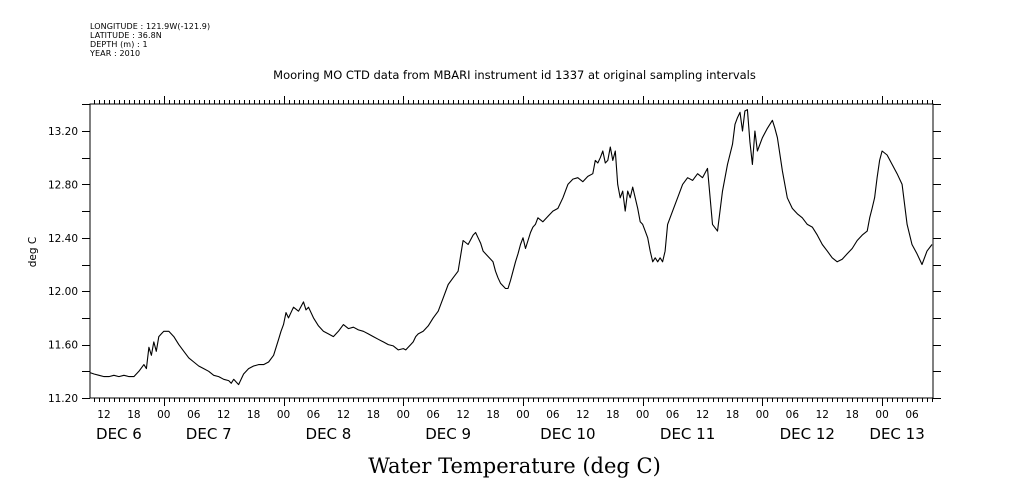 This screenshot has width=1009, height=504. What do you see at coordinates (63, 185) in the screenshot?
I see `y-tick-label: 12.80` at bounding box center [63, 185].